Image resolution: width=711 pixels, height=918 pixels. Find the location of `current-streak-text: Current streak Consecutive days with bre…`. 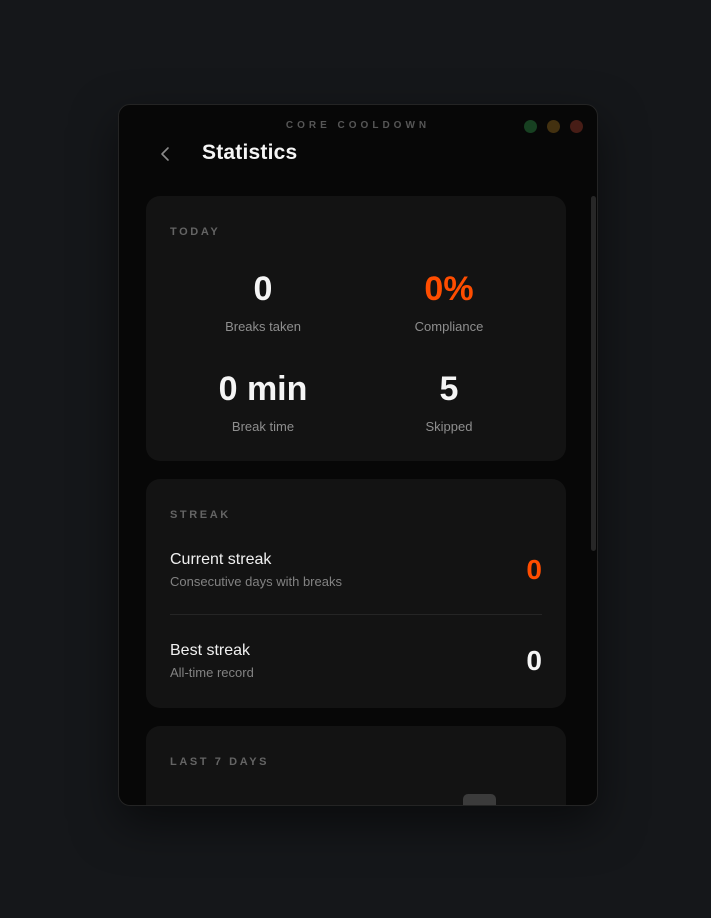

current-streak-text: Current streak Consecutive days with bre… is located at coordinates (256, 570).